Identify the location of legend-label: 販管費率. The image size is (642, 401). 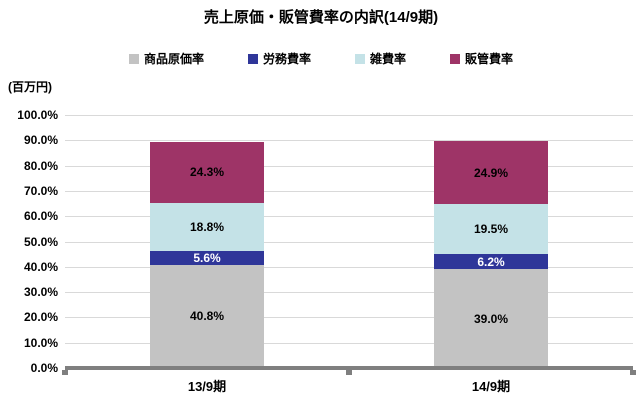
(489, 59).